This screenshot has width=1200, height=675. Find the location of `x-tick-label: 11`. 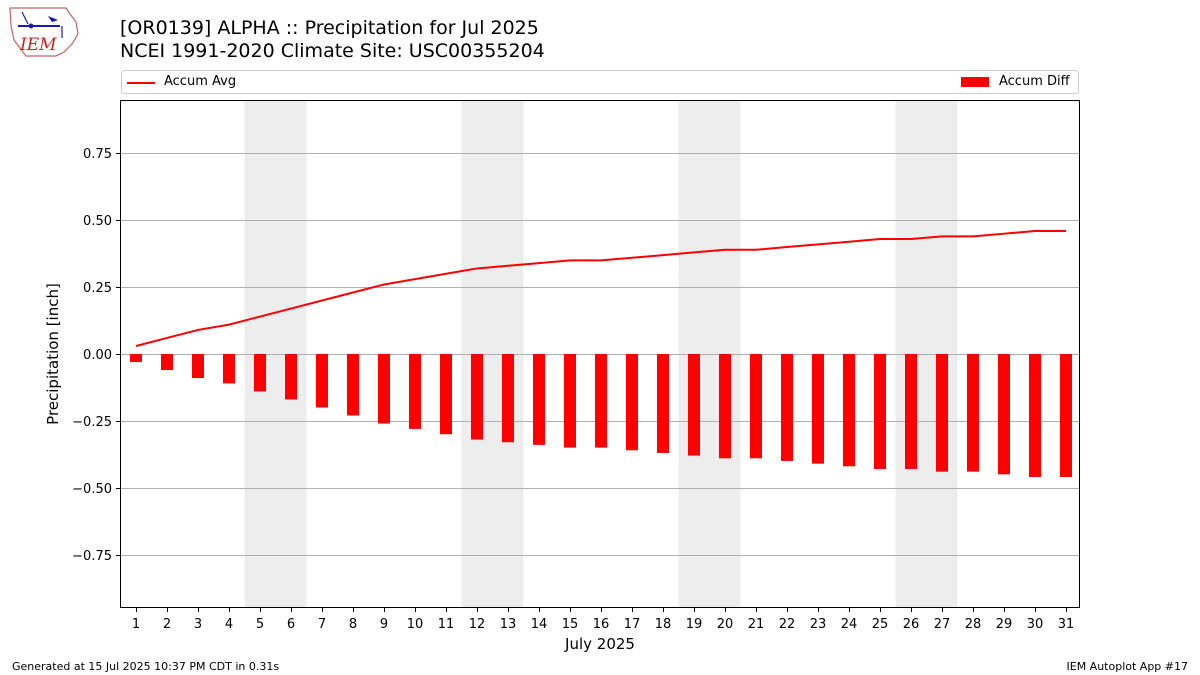

x-tick-label: 11 is located at coordinates (446, 624).